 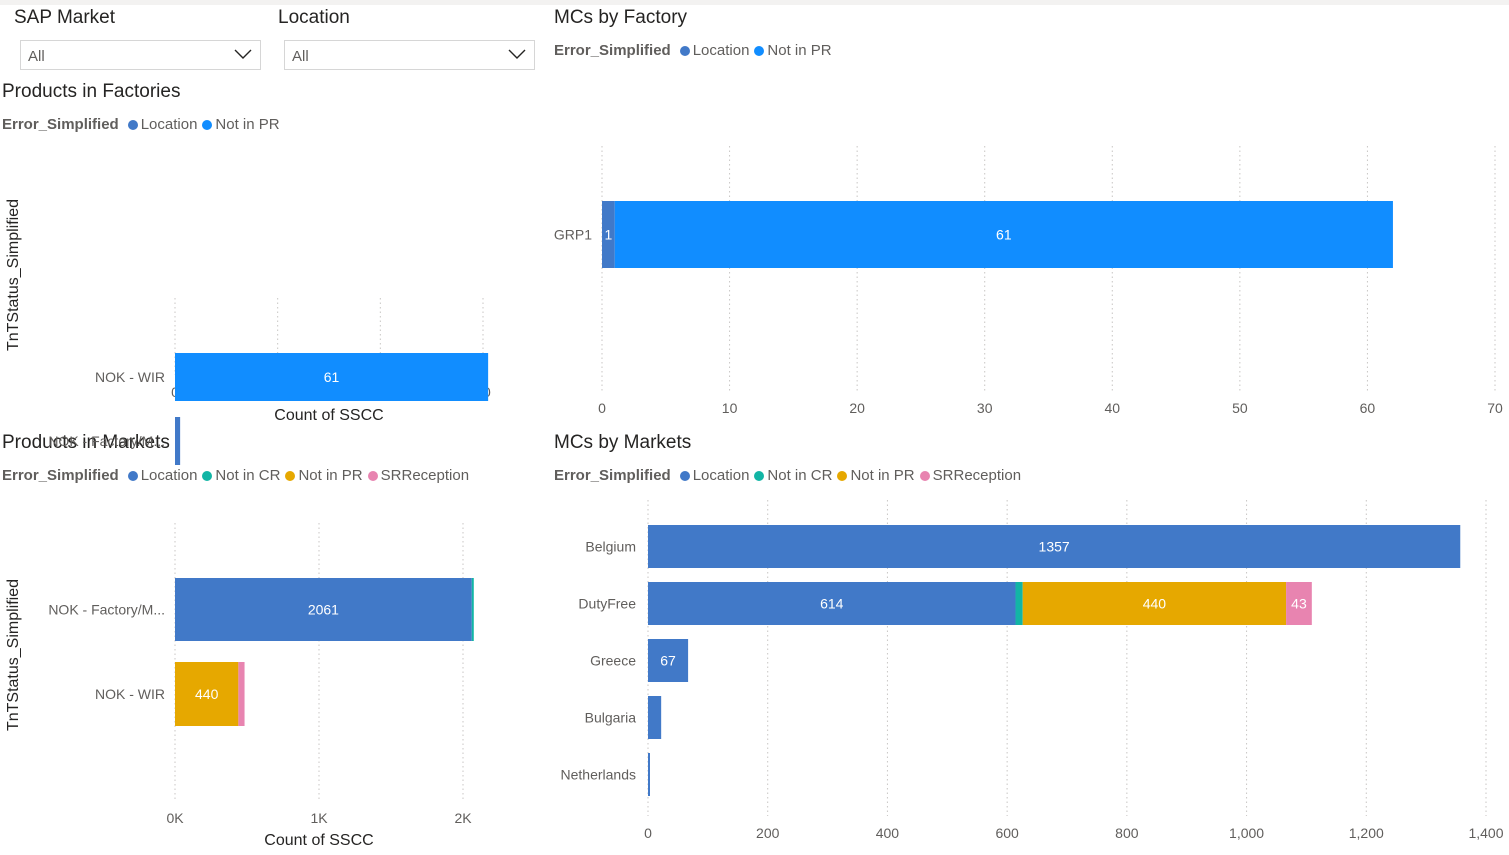 I want to click on x-tick-label: 1,400, so click(x=1485, y=833).